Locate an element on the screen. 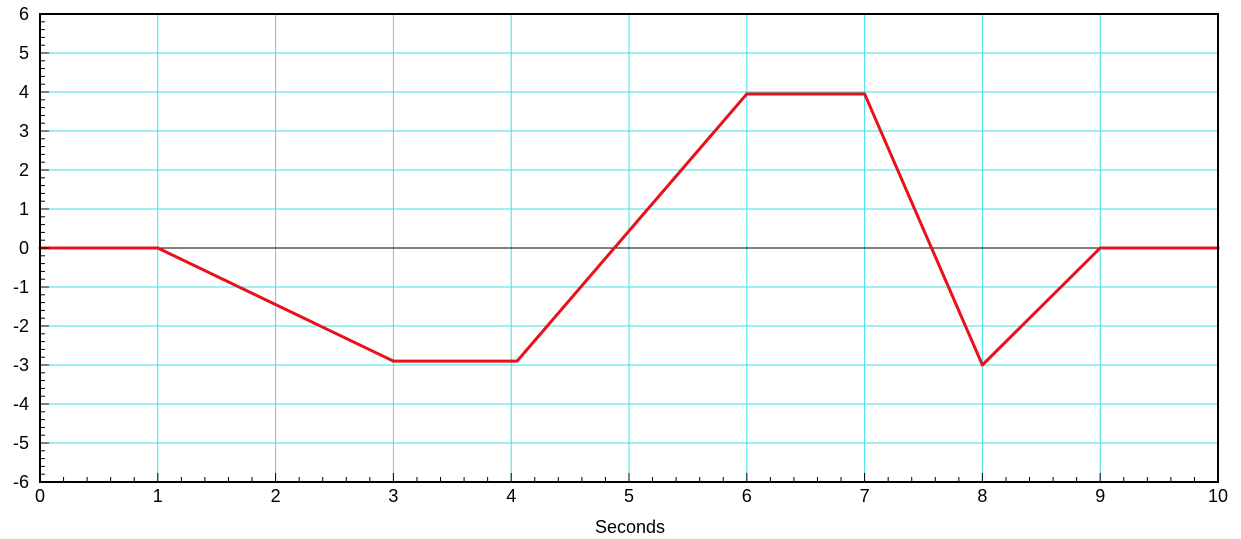  y-tick-label-10: -4 is located at coordinates (21, 404).